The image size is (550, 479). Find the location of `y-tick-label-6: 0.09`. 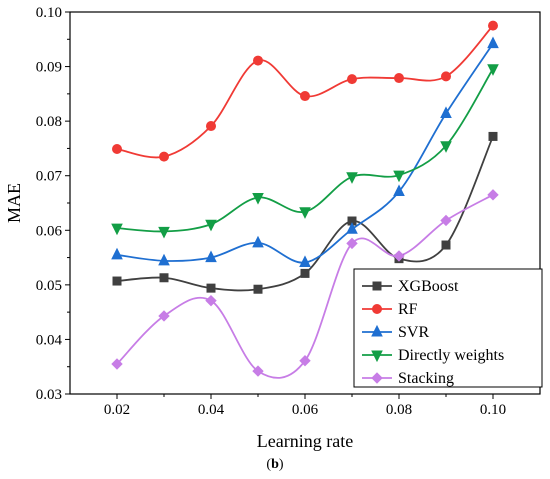

y-tick-label-6: 0.09 is located at coordinates (49, 68).